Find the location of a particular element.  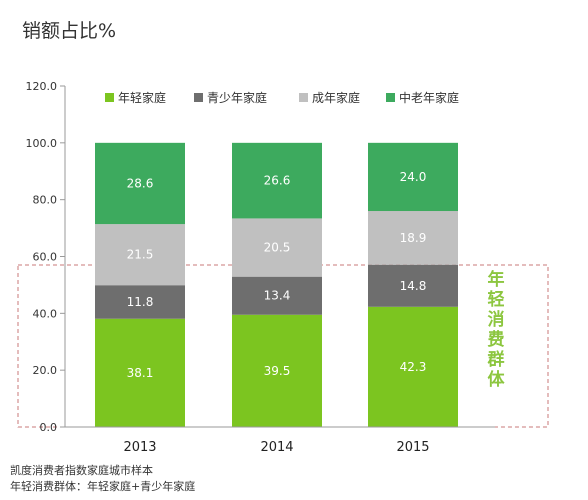

data-label: 42.3 is located at coordinates (413, 367).